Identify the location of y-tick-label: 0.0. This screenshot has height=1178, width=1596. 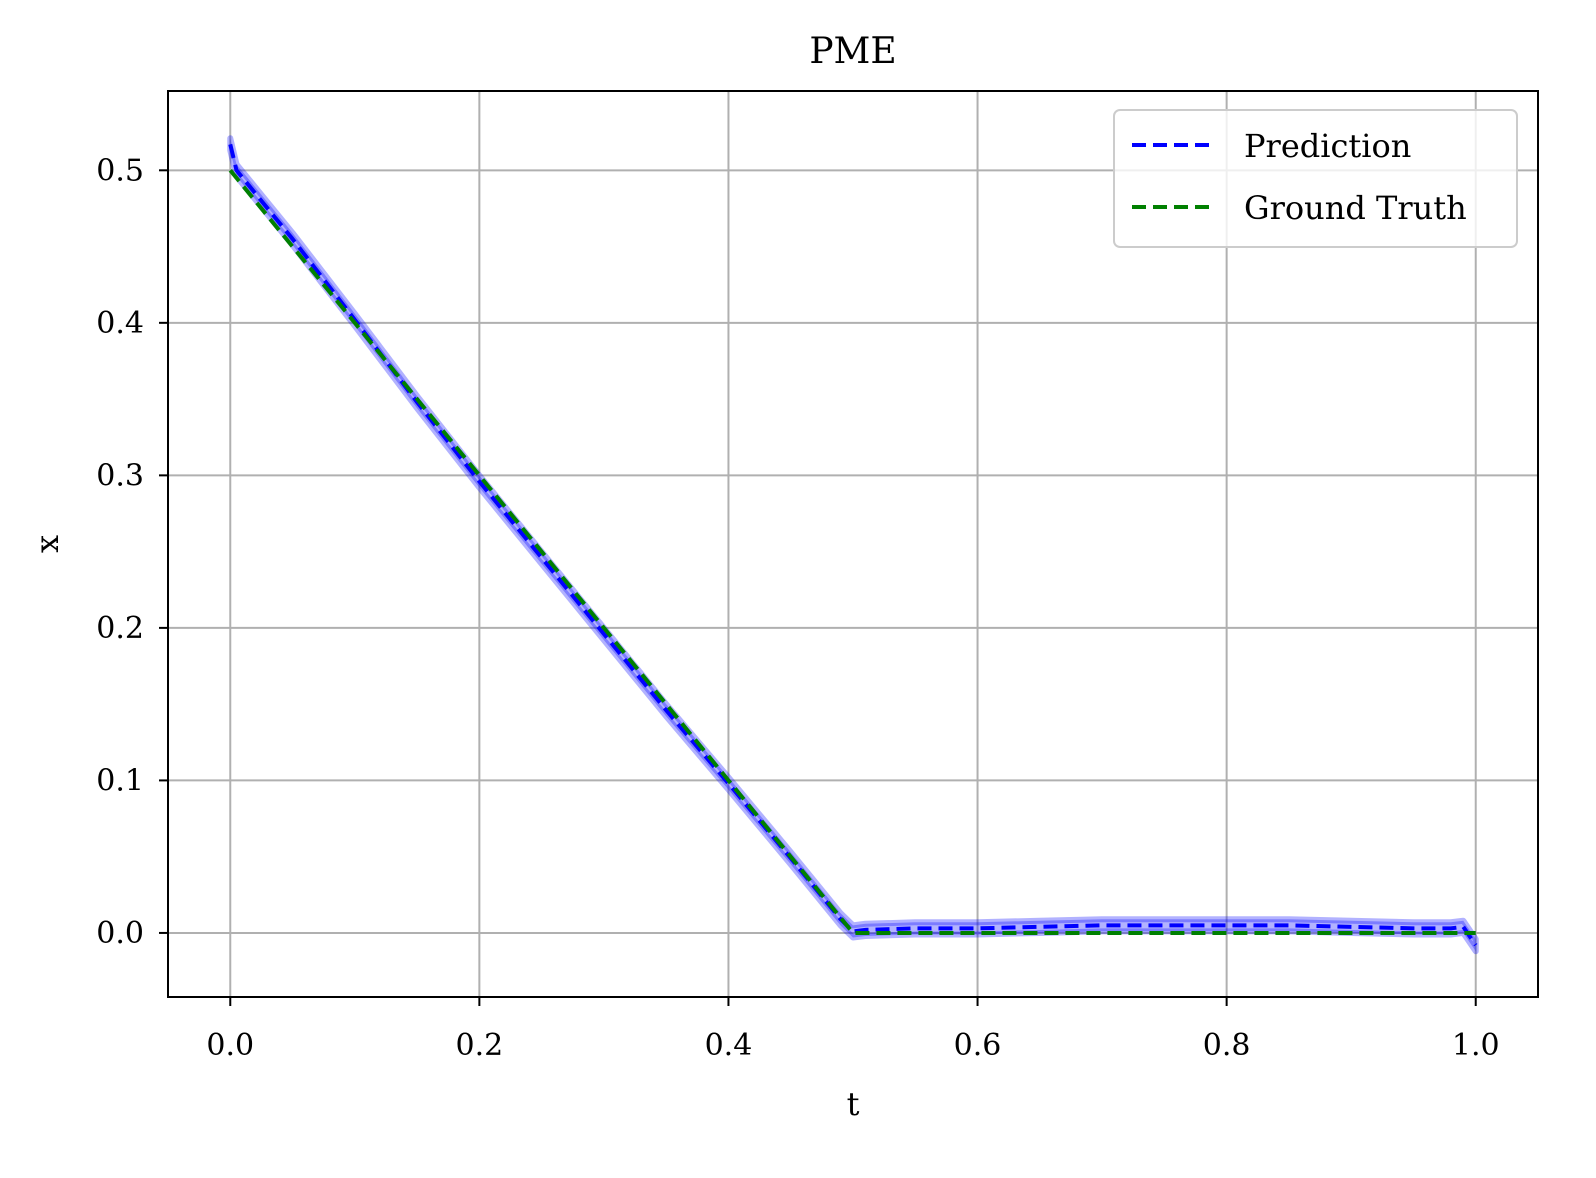
(120, 933).